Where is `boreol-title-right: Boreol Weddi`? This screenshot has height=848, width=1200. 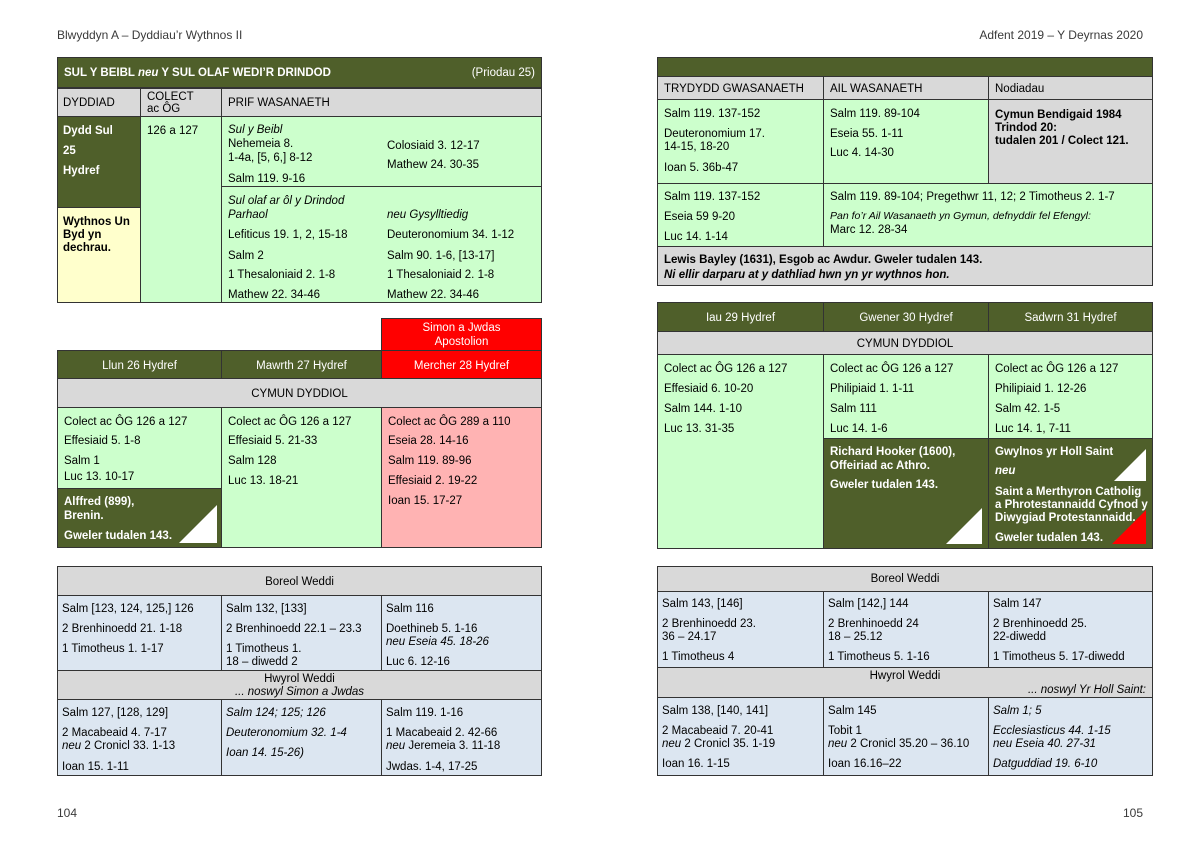
boreol-title-right: Boreol Weddi is located at coordinates (905, 579).